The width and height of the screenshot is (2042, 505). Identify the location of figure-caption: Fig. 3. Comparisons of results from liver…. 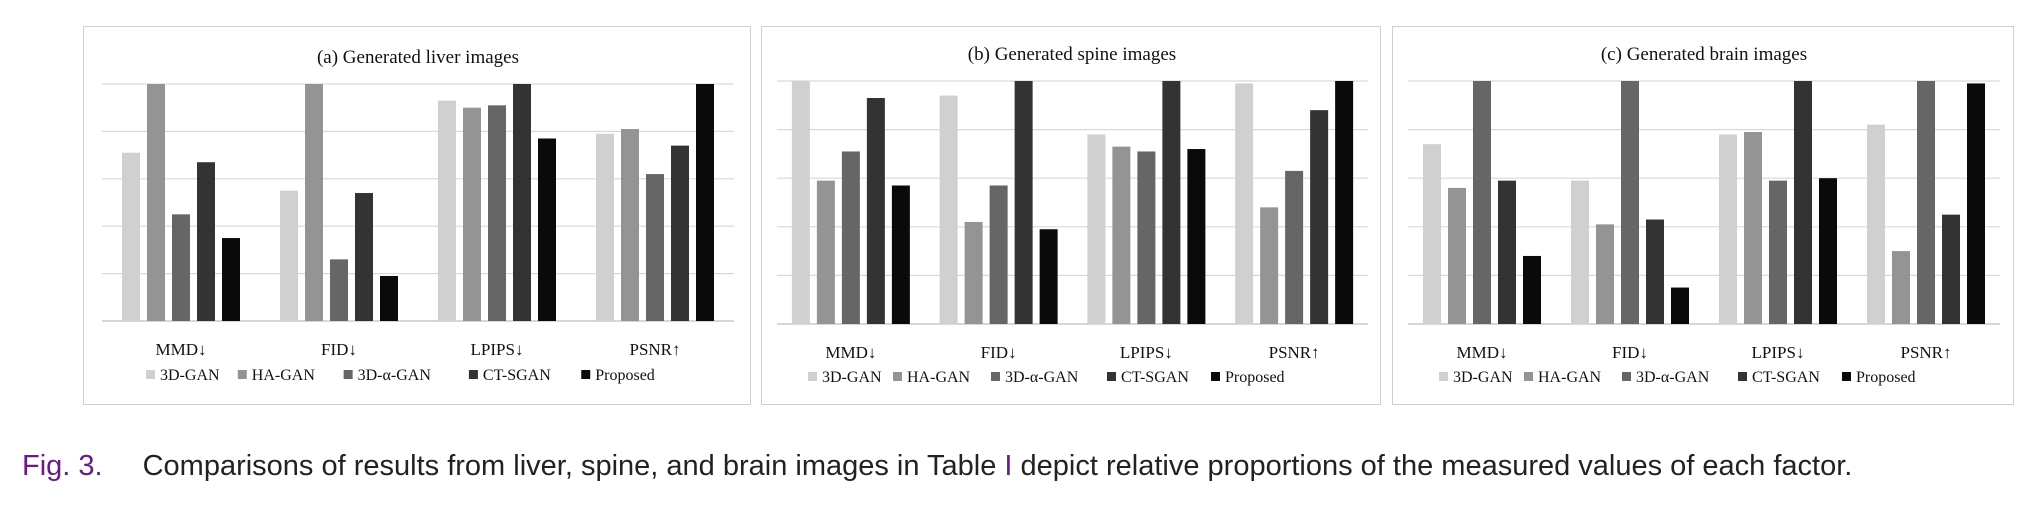
(1027, 466).